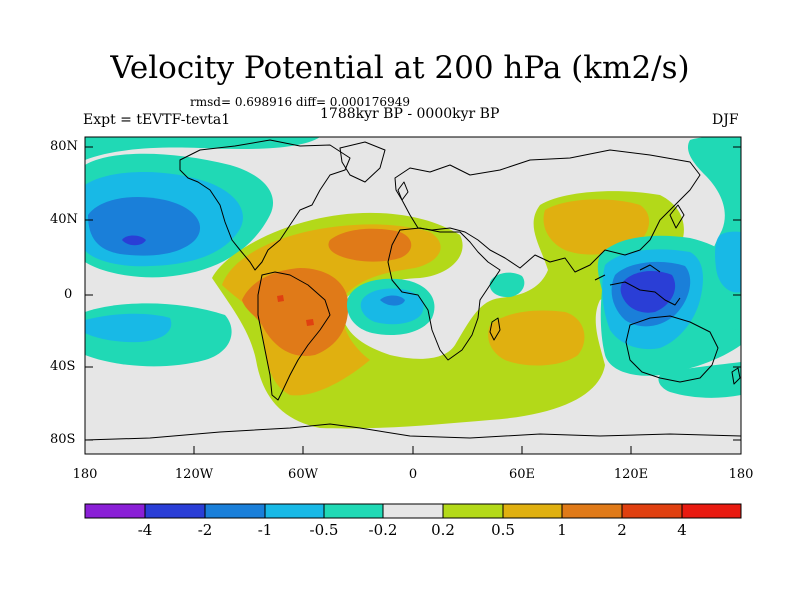 Image resolution: width=800 pixels, height=600 pixels. I want to click on colorbar-label: 4, so click(682, 530).